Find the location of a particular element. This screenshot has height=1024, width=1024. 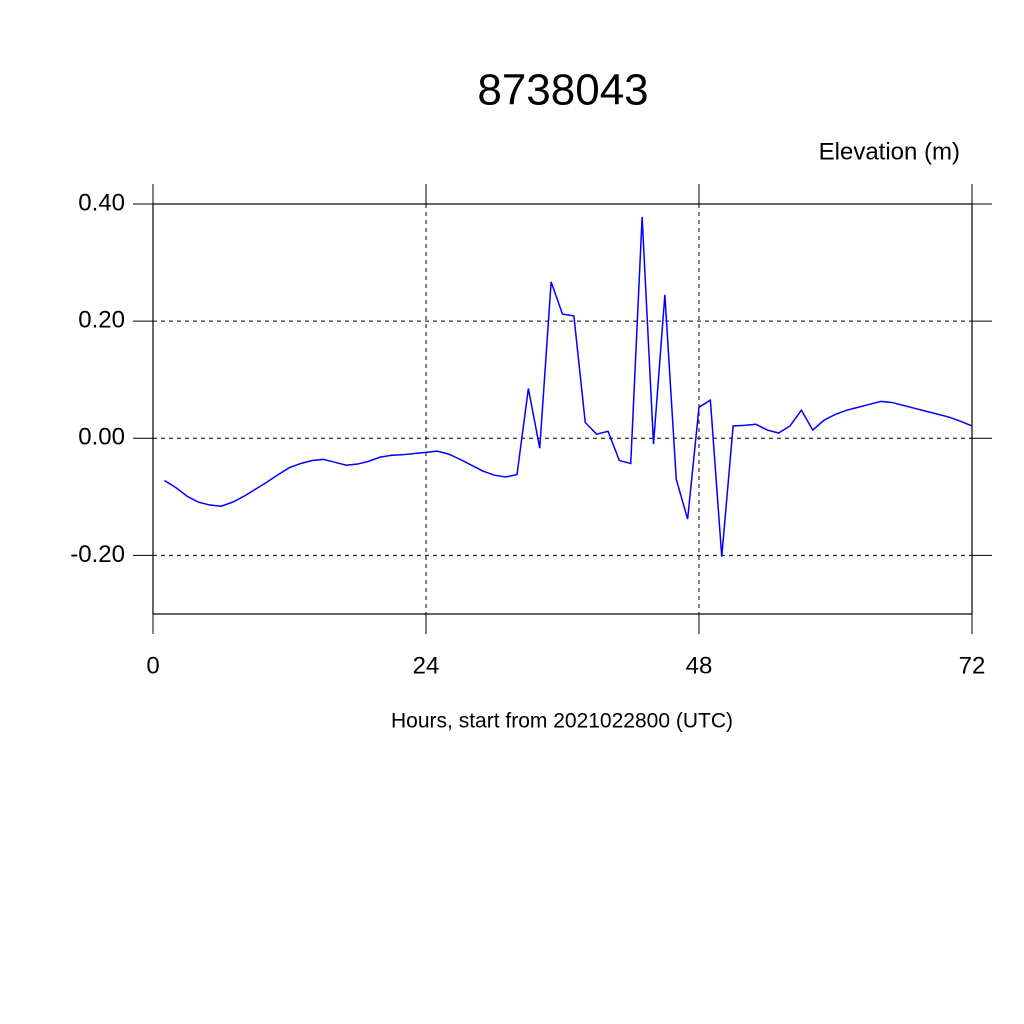

chart-title: 8738043 is located at coordinates (562, 90).